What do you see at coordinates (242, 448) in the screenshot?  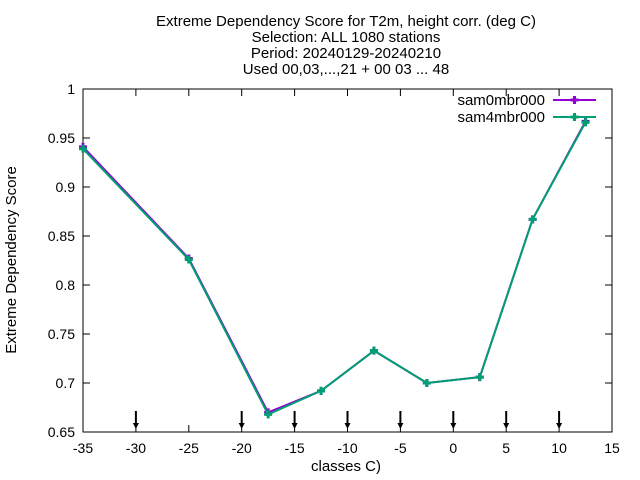 I see `x-tick-label: -20` at bounding box center [242, 448].